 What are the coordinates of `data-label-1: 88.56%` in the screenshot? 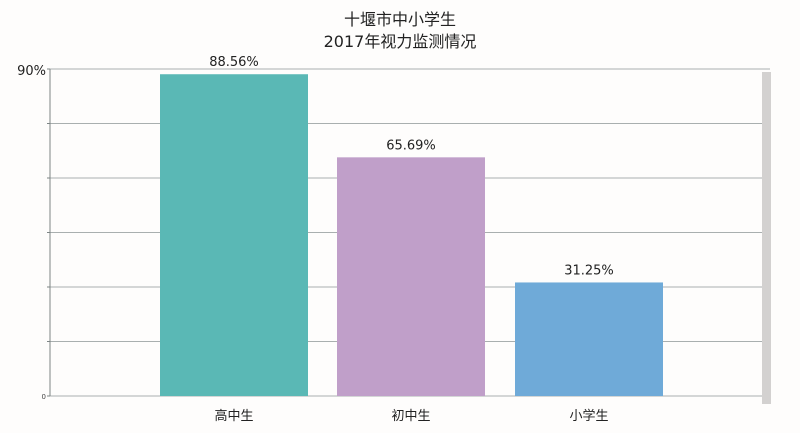 It's located at (234, 62).